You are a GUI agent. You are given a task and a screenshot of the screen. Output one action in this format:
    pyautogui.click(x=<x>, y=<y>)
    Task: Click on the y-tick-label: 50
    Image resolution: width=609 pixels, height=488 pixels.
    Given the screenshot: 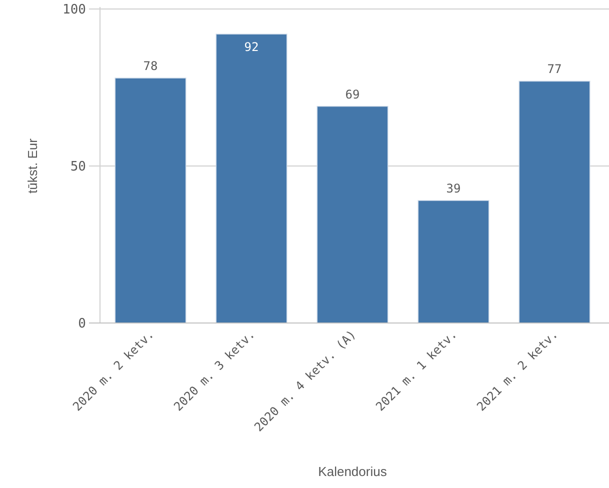 What is the action you would take?
    pyautogui.click(x=78, y=167)
    